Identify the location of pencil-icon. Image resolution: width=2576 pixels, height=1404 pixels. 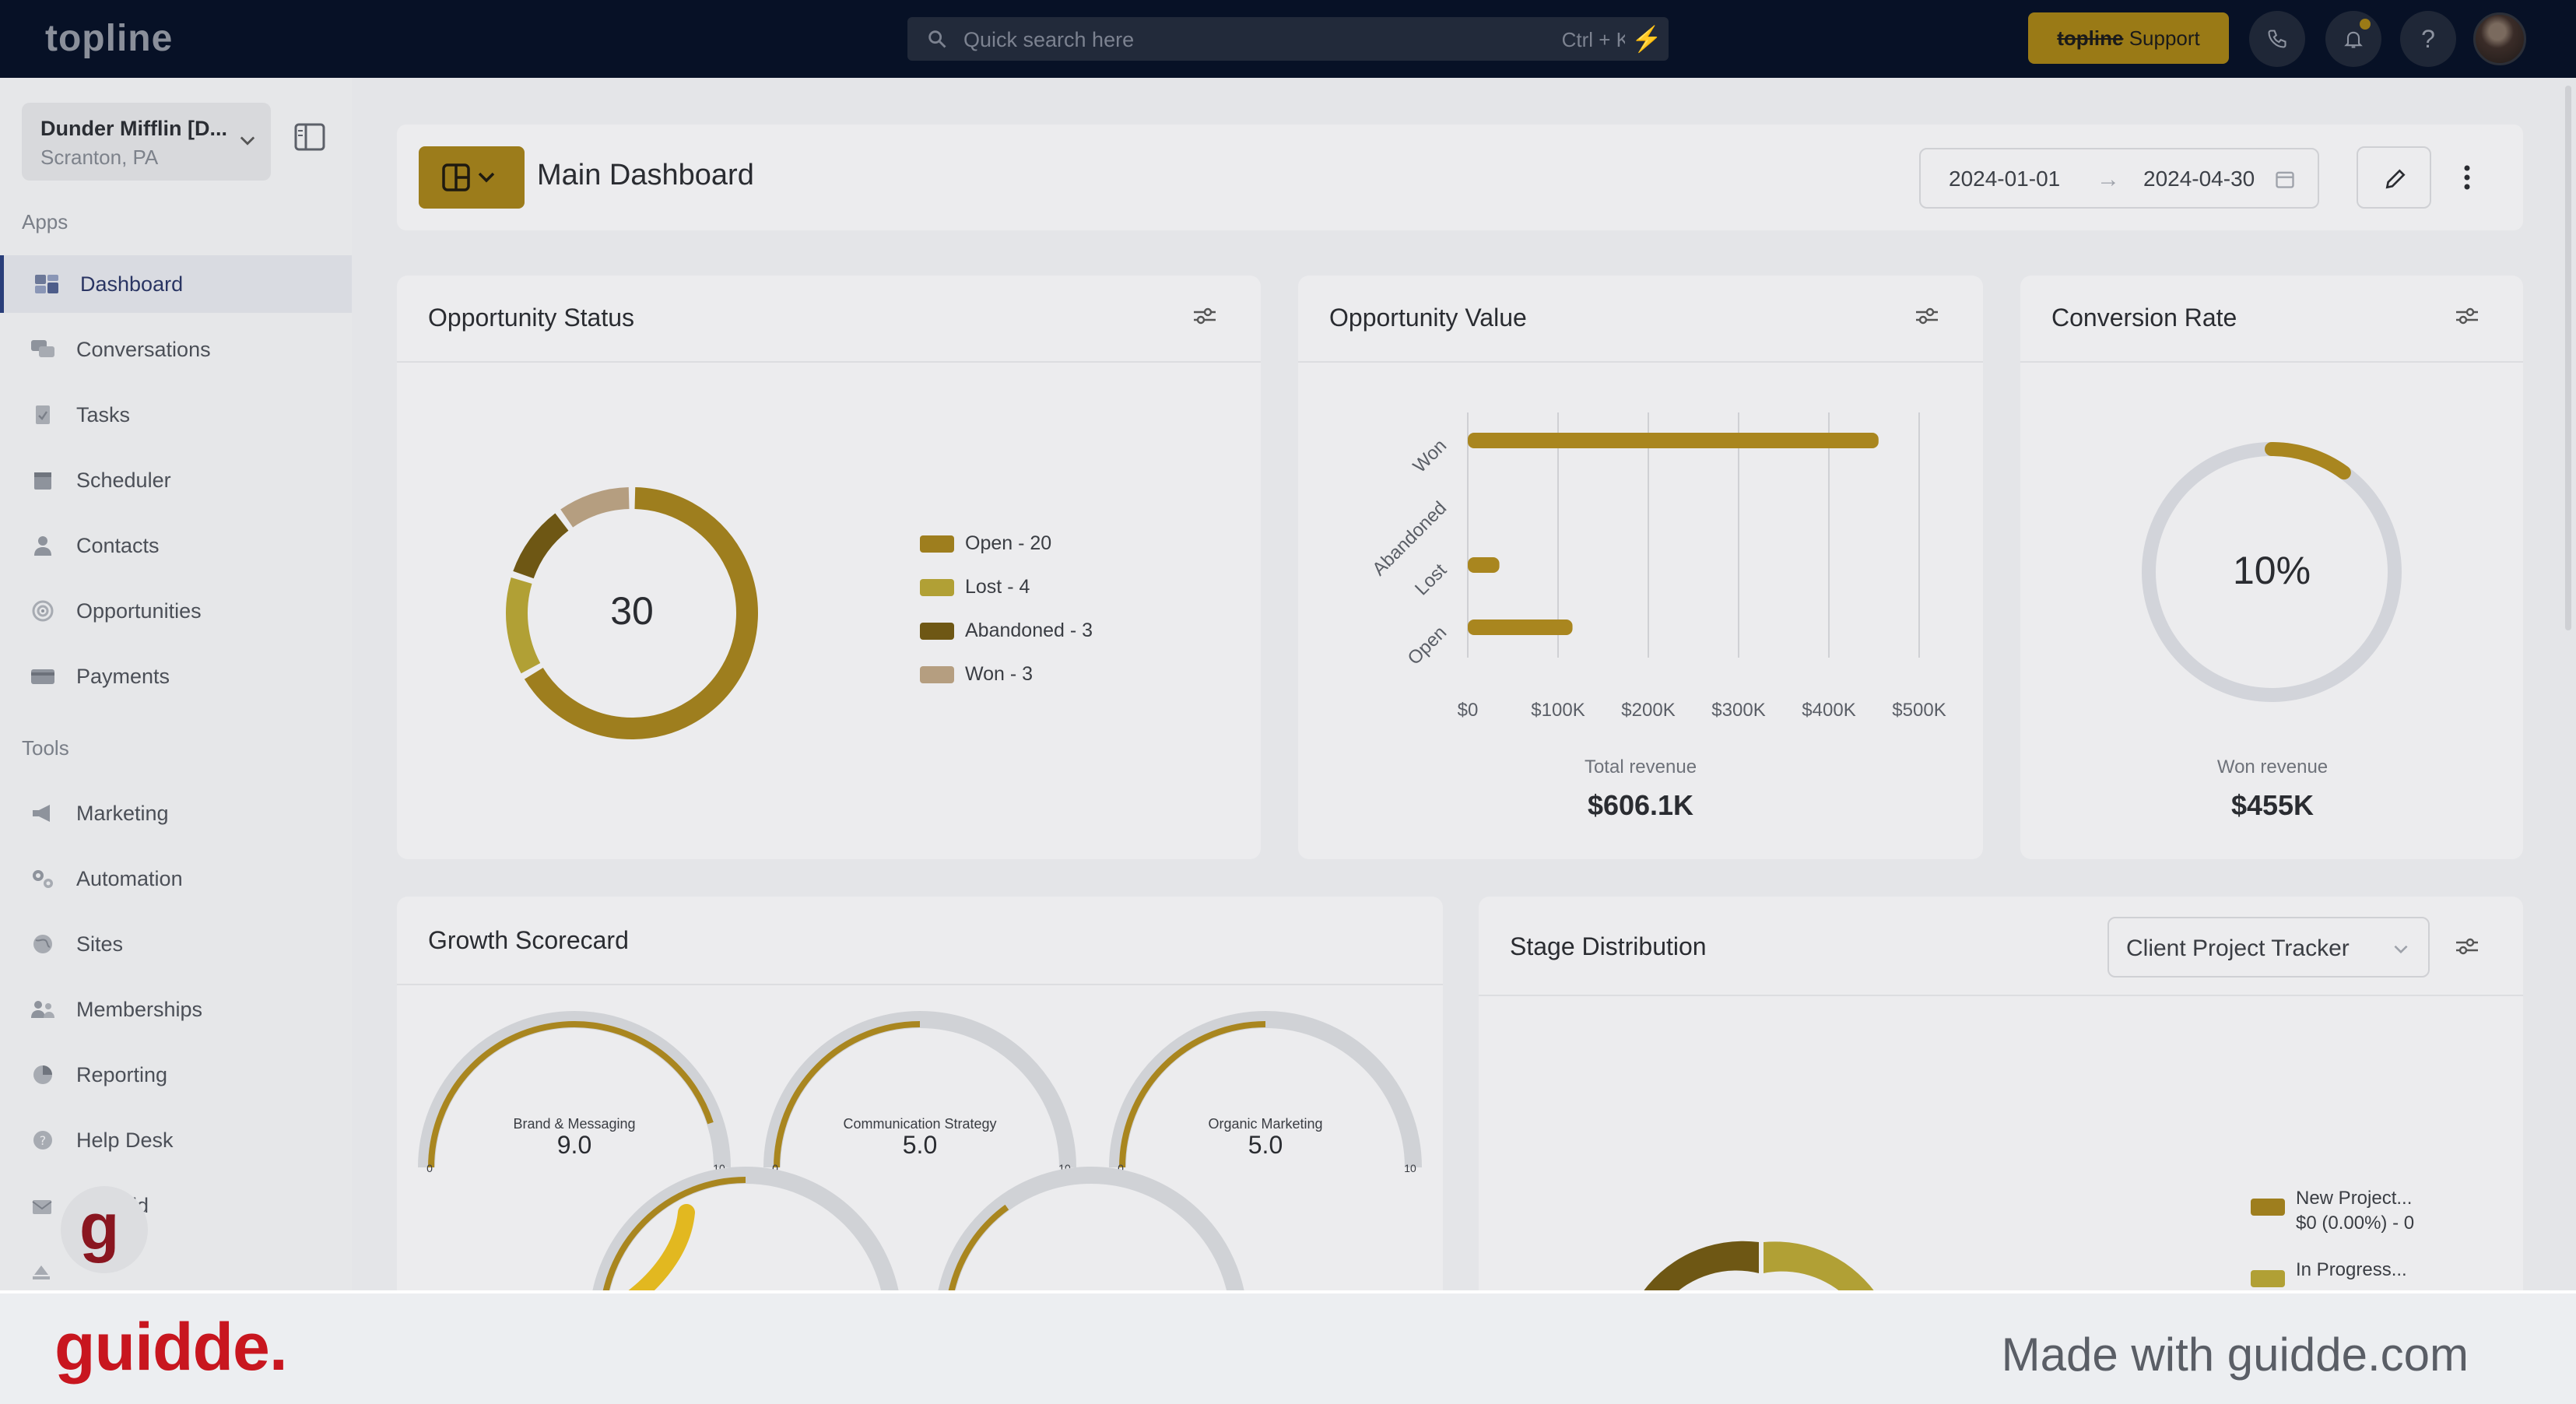
(2396, 179).